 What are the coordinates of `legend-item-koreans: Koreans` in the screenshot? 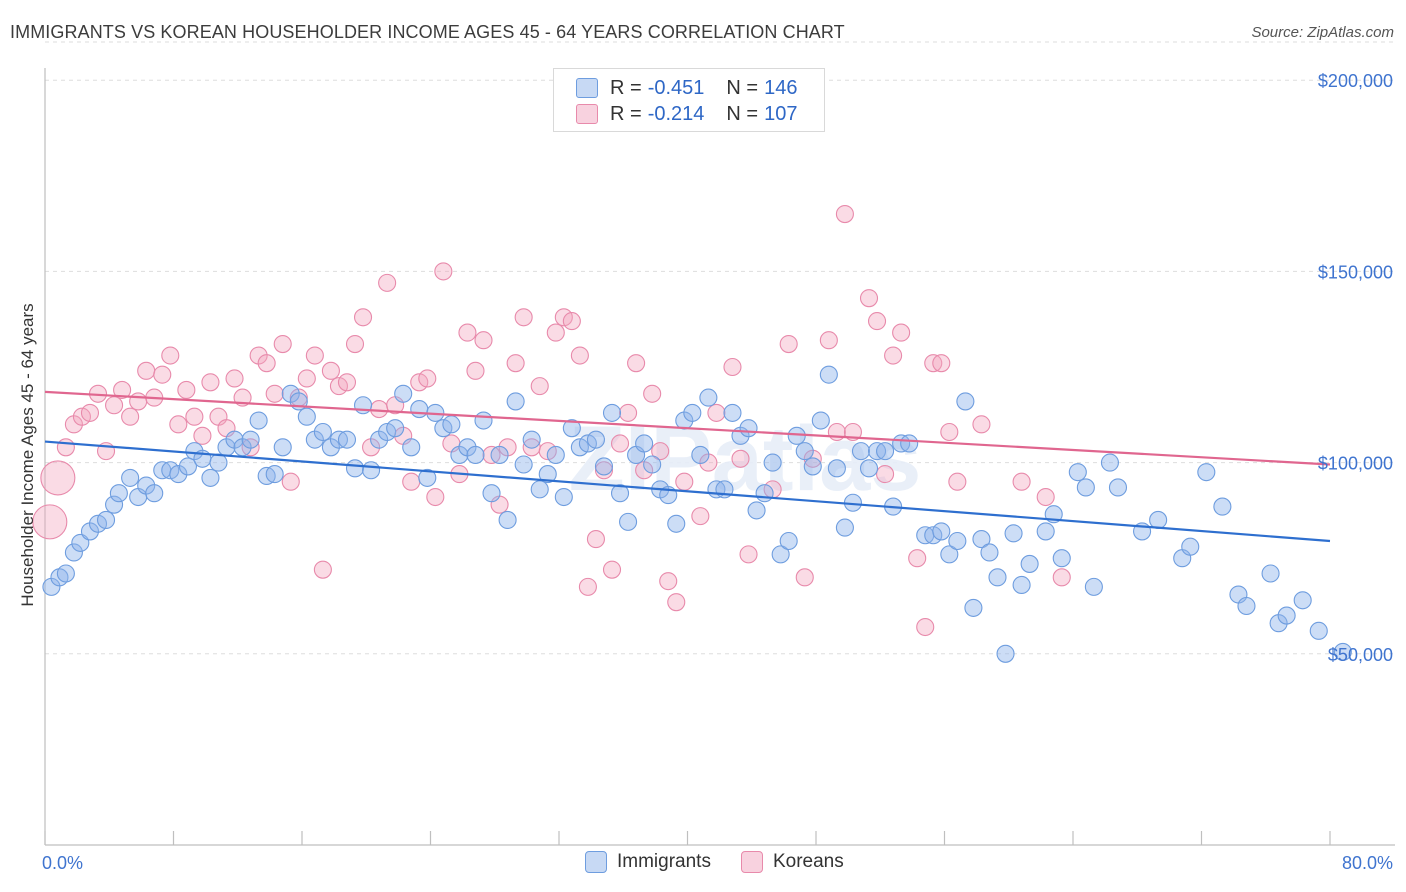 It's located at (792, 862).